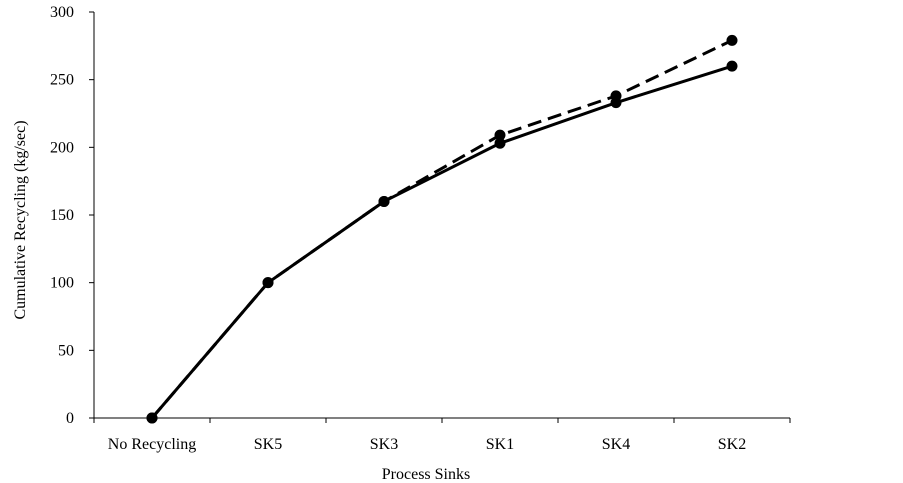 This screenshot has width=903, height=483. What do you see at coordinates (62, 12) in the screenshot?
I see `y-tick-label: 300` at bounding box center [62, 12].